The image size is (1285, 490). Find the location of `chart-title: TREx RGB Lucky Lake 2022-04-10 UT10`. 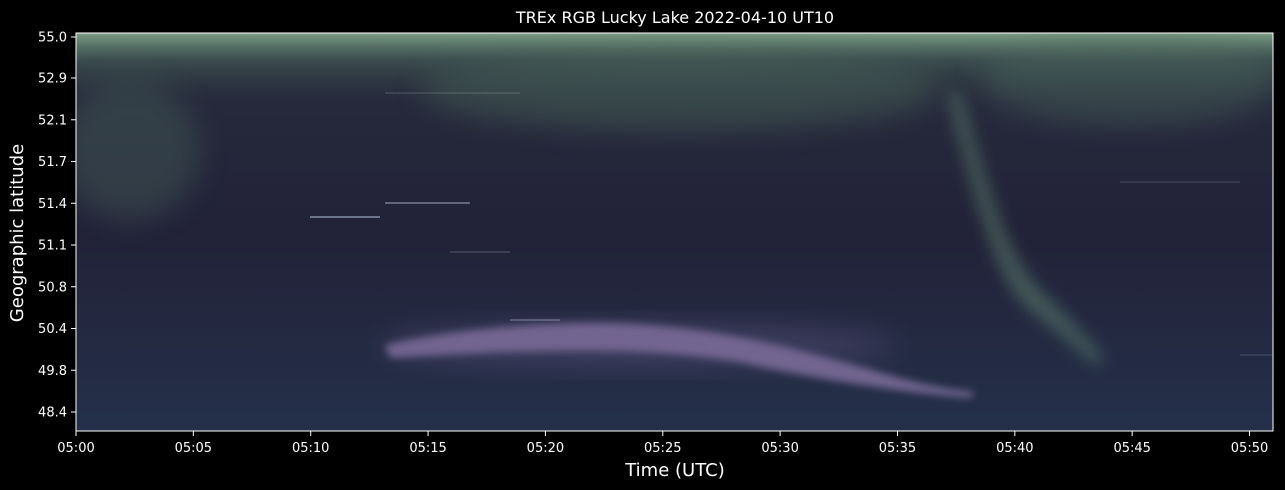

chart-title: TREx RGB Lucky Lake 2022-04-10 UT10 is located at coordinates (674, 17).